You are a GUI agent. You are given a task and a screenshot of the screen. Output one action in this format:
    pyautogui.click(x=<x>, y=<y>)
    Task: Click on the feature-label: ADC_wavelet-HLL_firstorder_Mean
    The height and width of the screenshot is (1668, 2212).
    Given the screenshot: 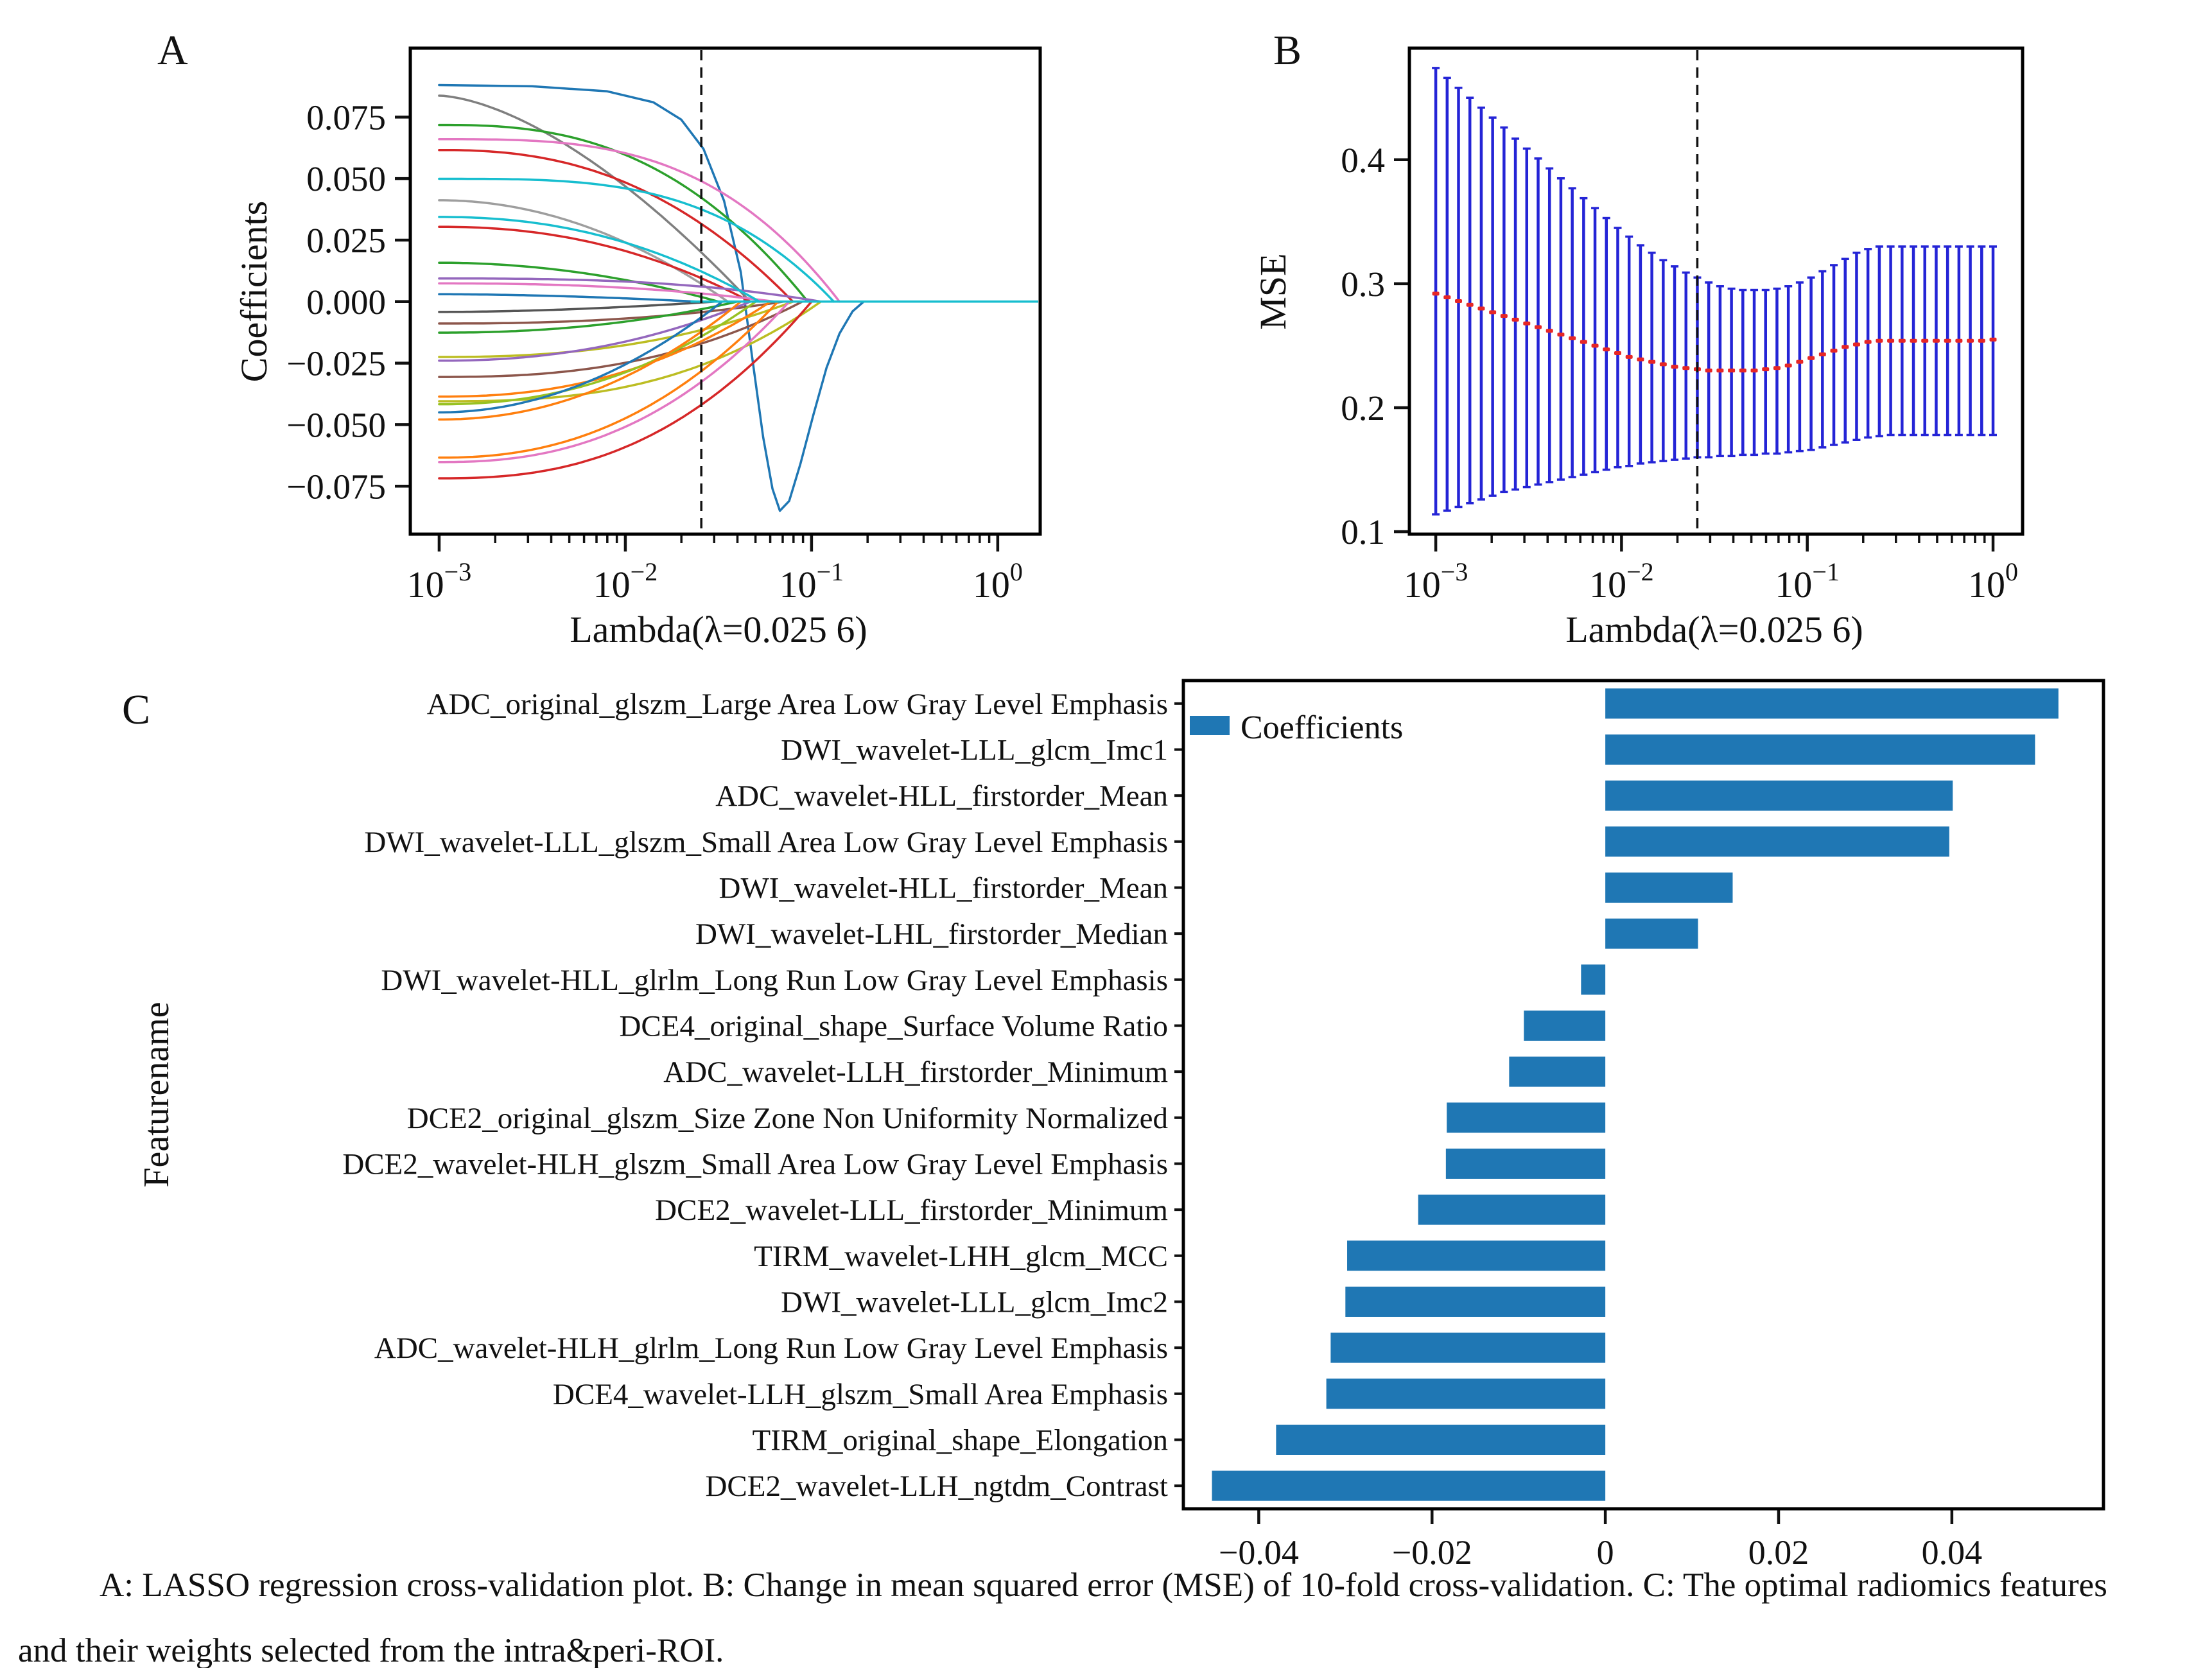 What is the action you would take?
    pyautogui.click(x=941, y=796)
    